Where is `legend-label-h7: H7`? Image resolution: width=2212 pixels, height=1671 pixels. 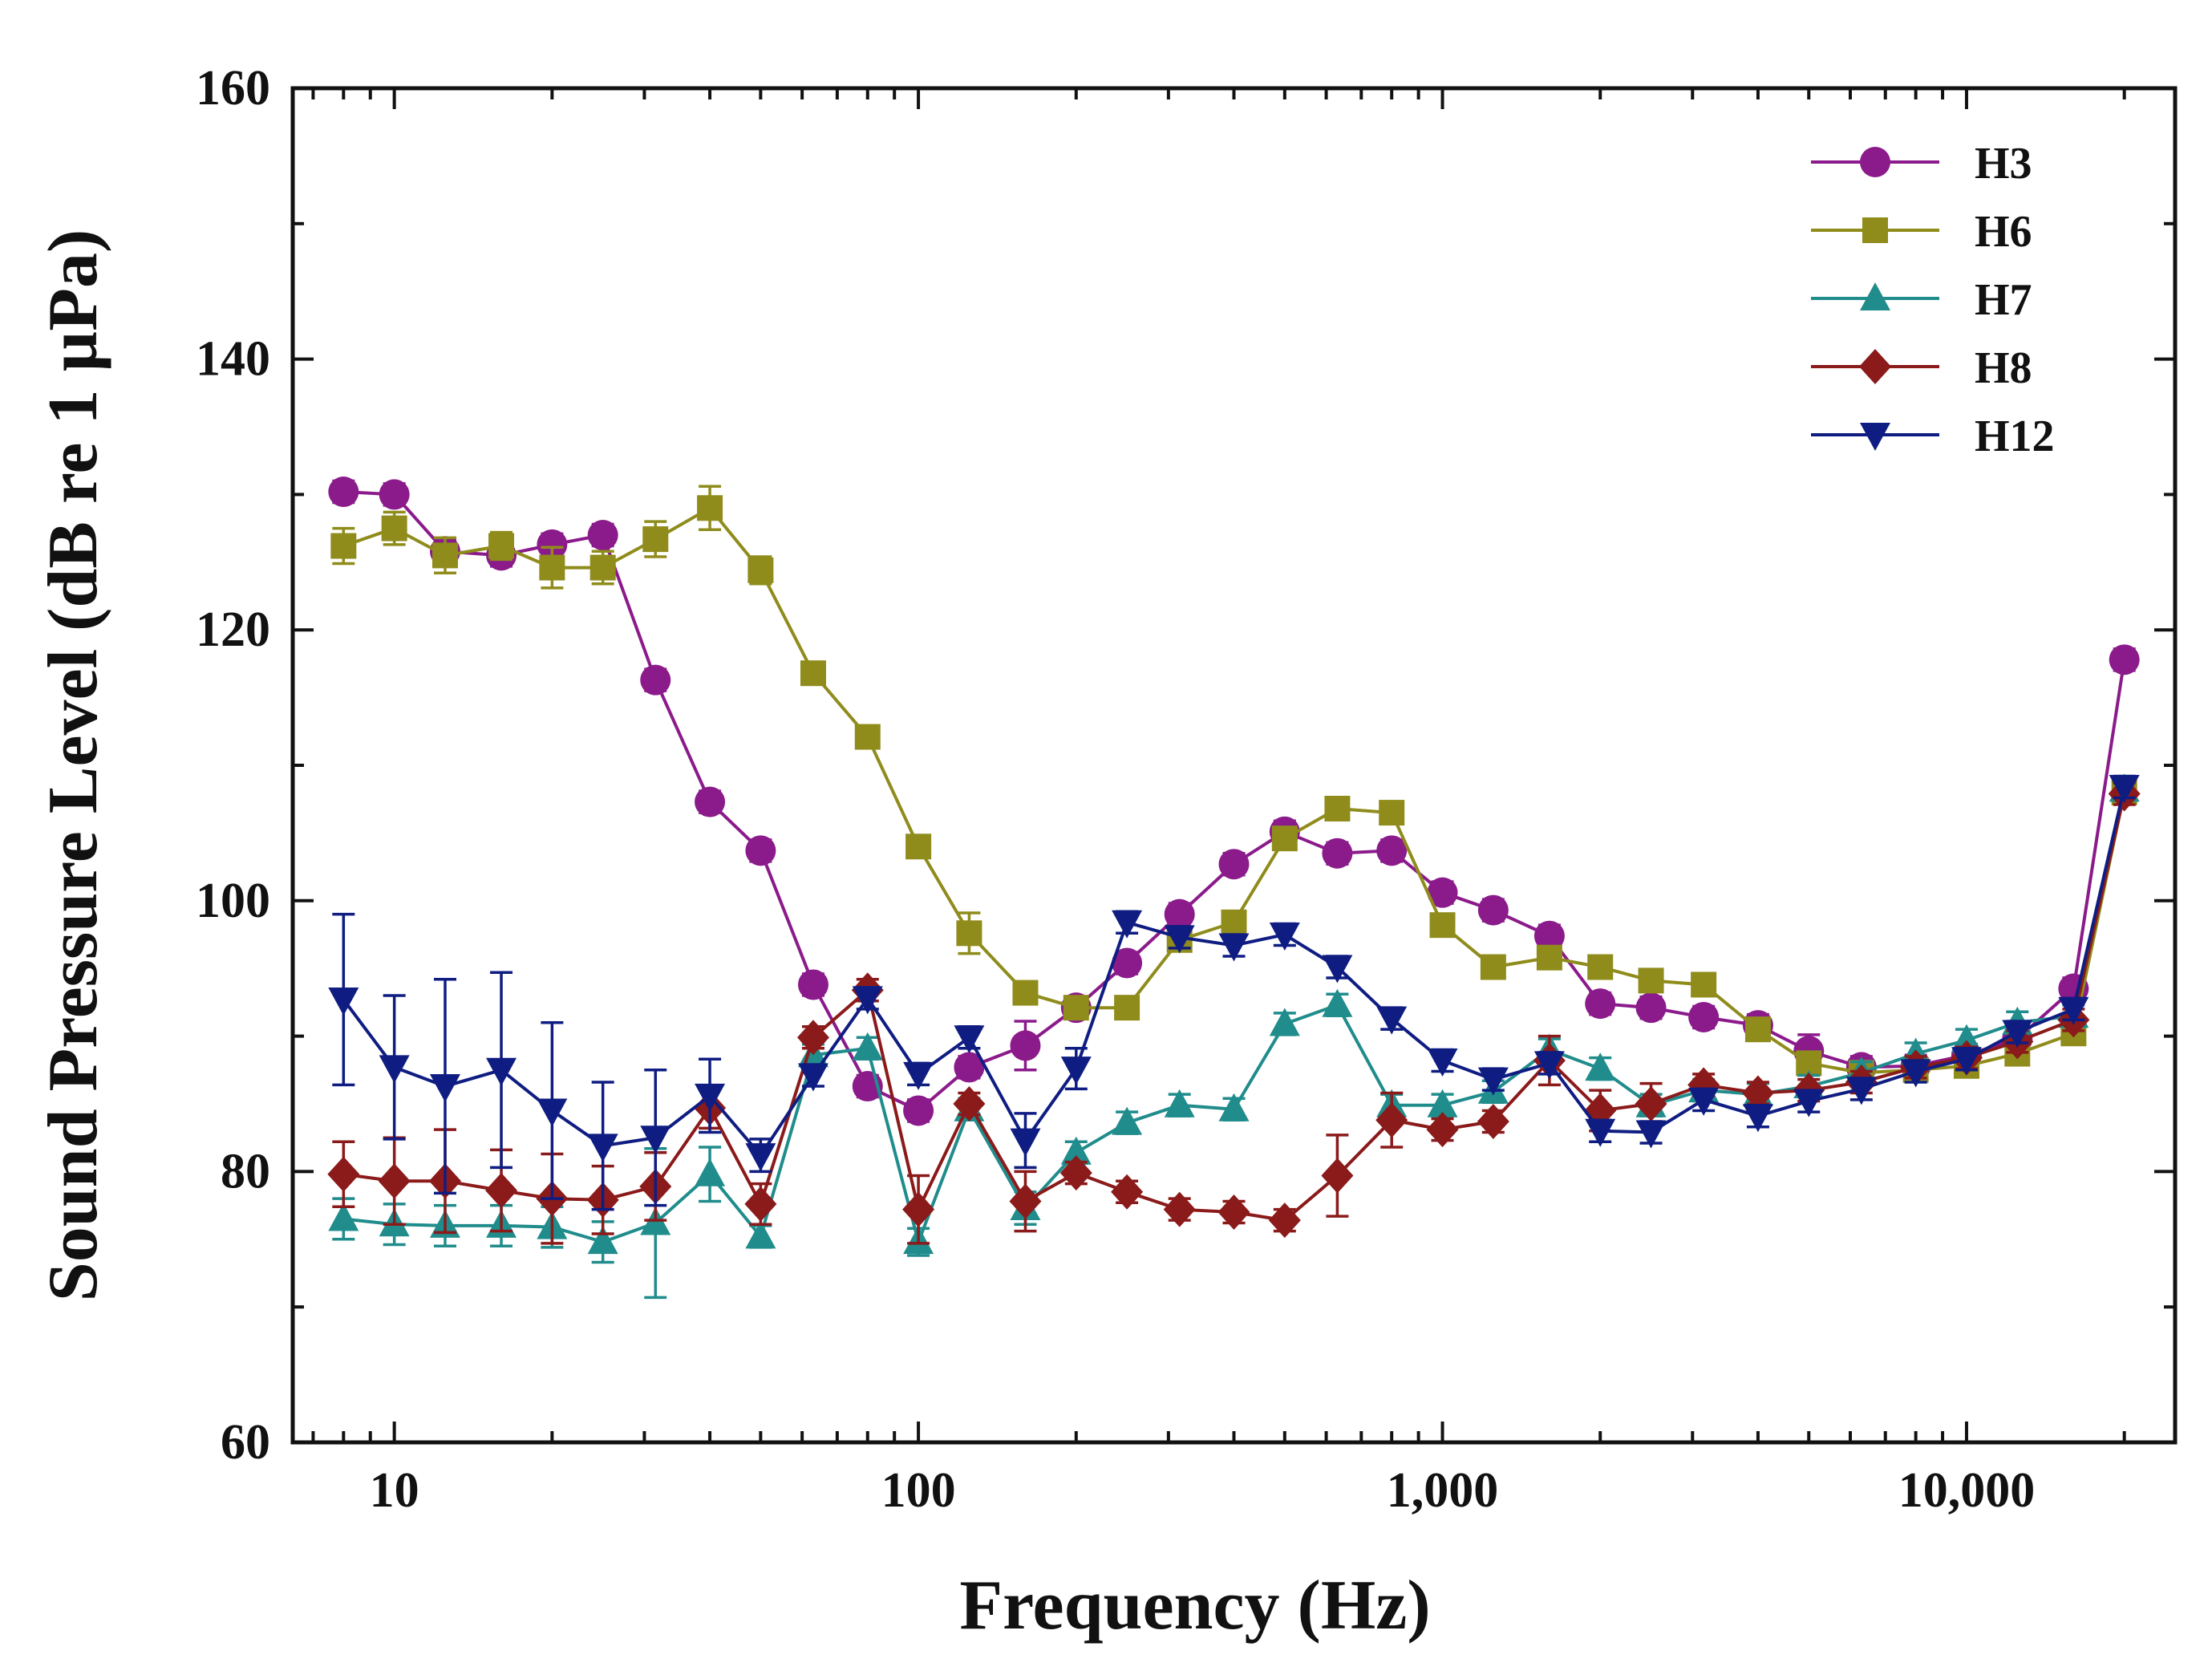
legend-label-h7: H7 is located at coordinates (2003, 300).